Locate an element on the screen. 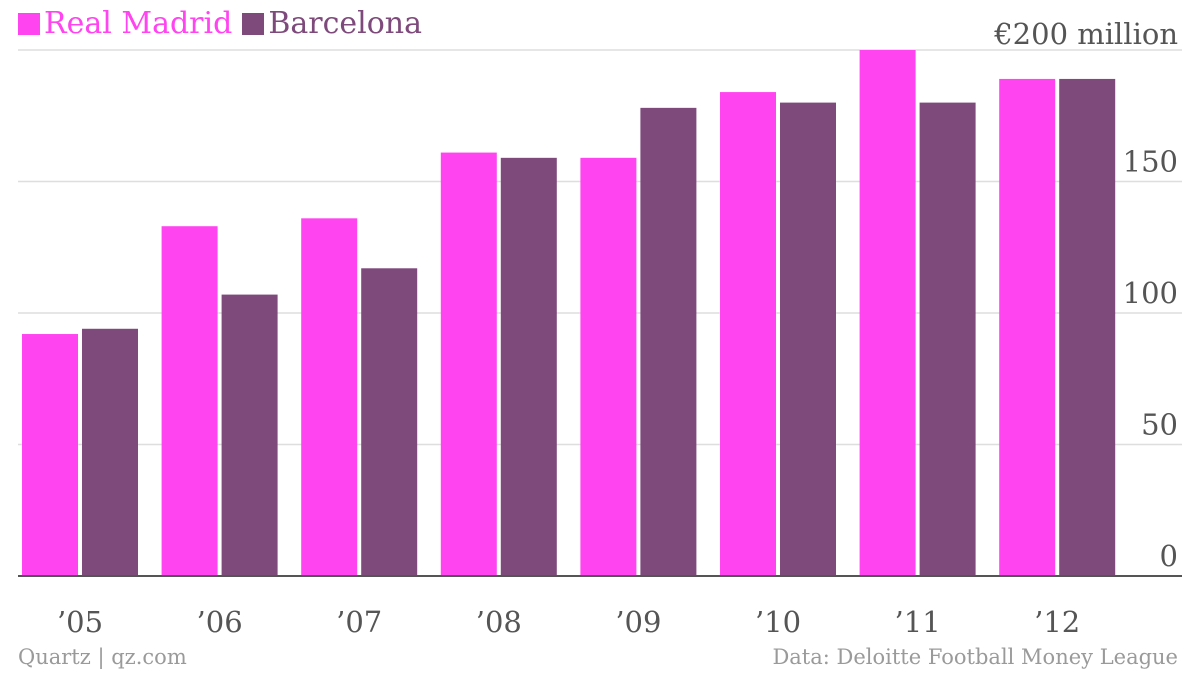  source-text: Data: Deloitte Football Money League is located at coordinates (975, 657).